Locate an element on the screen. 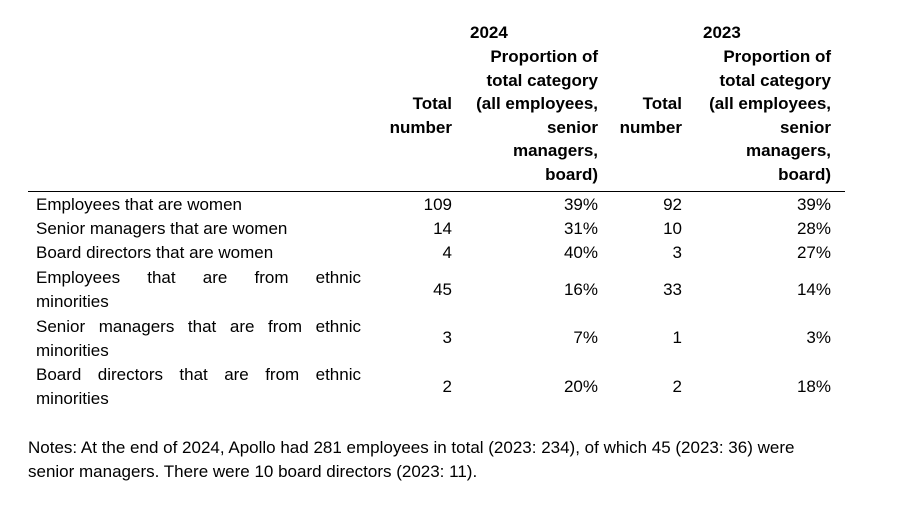 This screenshot has height=505, width=903. column-header-total-2023: Total number is located at coordinates (642, 115).